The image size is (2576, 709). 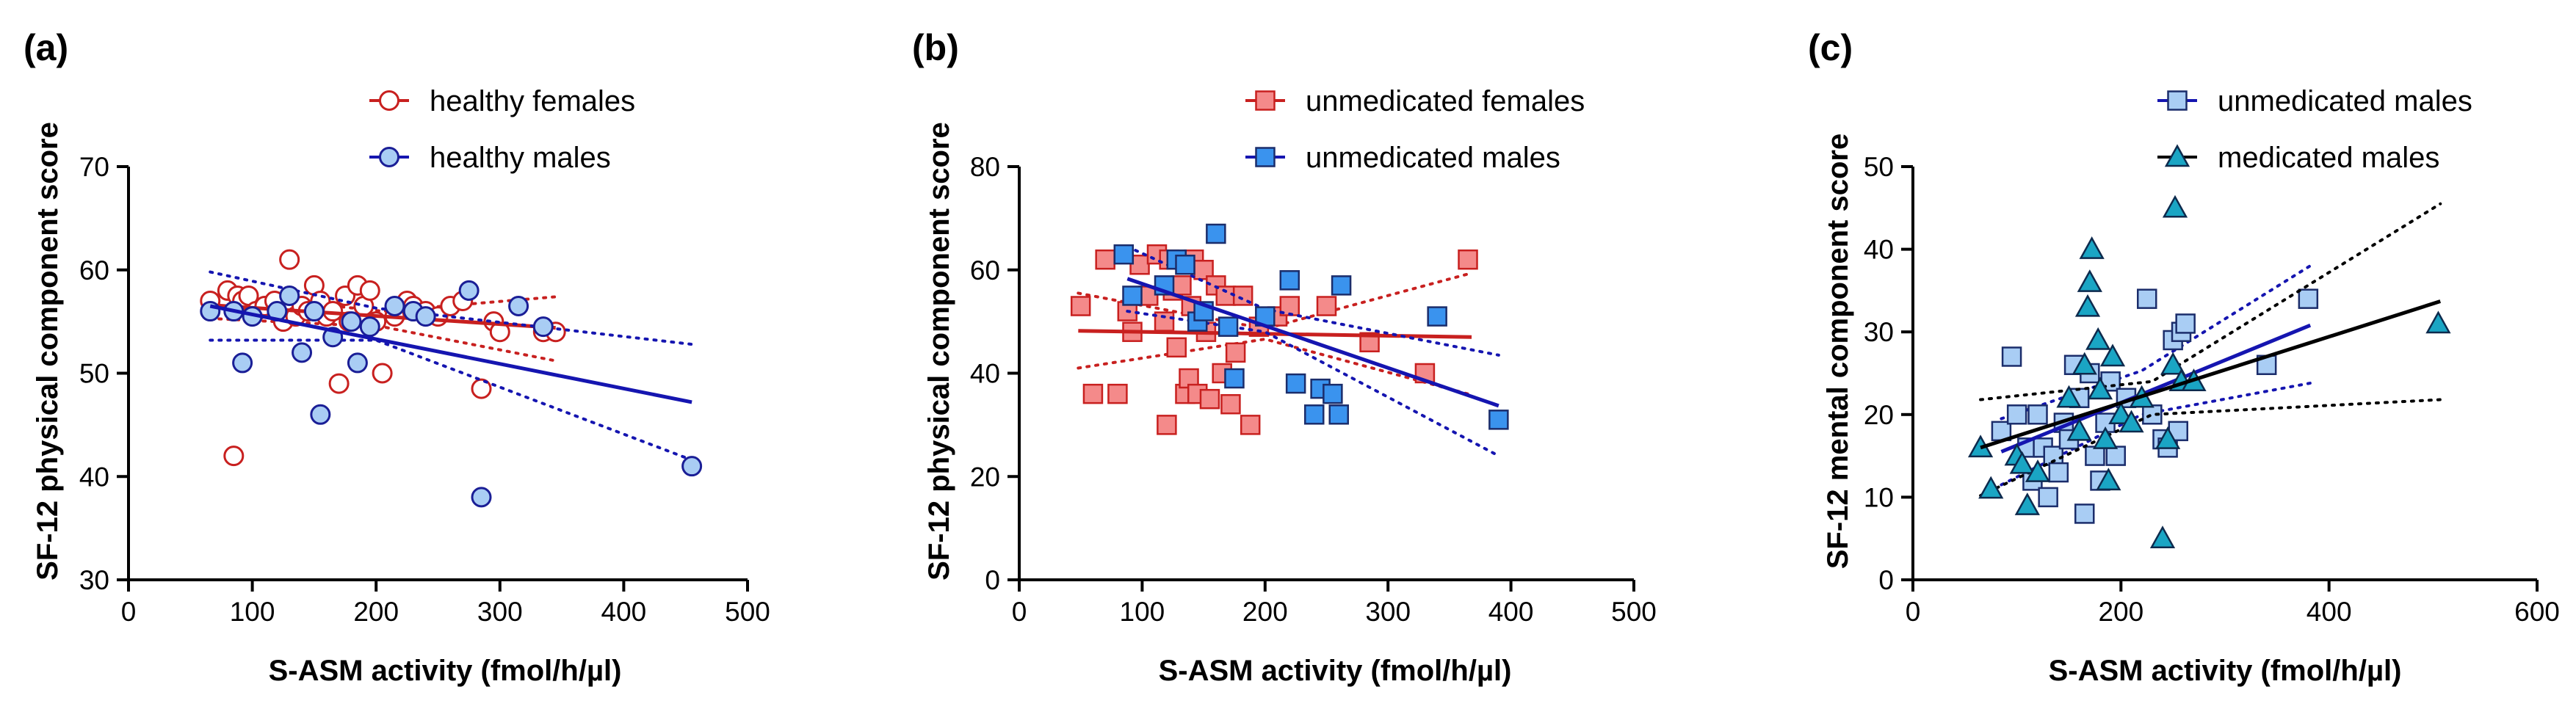 What do you see at coordinates (985, 167) in the screenshot?
I see `y-tick-label: 80` at bounding box center [985, 167].